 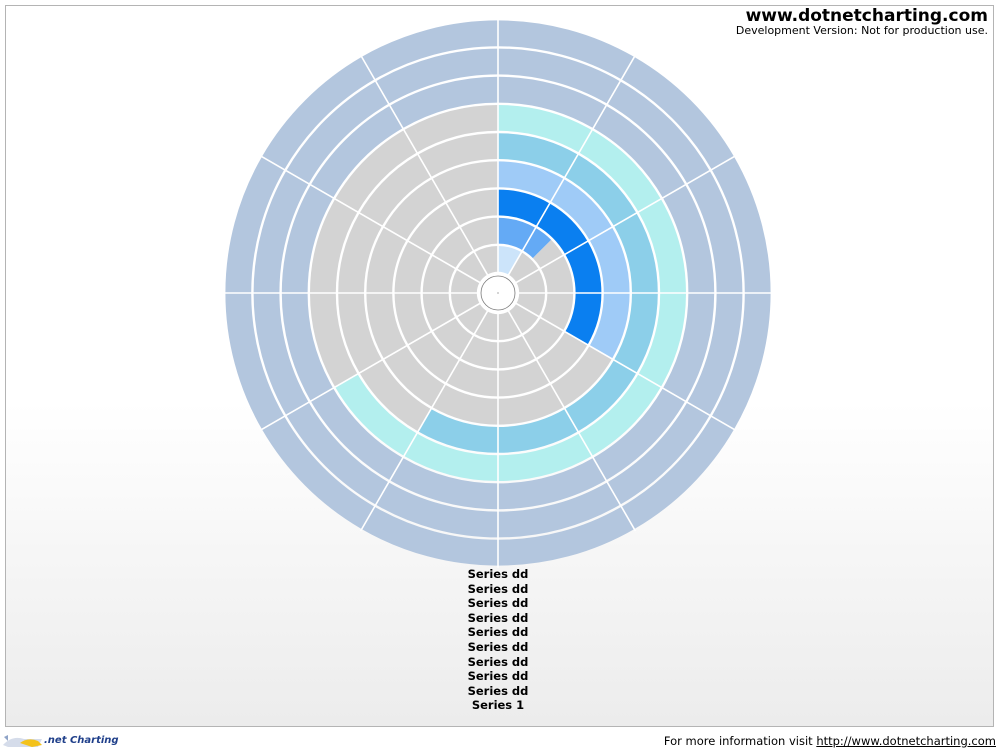 I want to click on ring-3-sector-8-empty, so click(x=434, y=357).